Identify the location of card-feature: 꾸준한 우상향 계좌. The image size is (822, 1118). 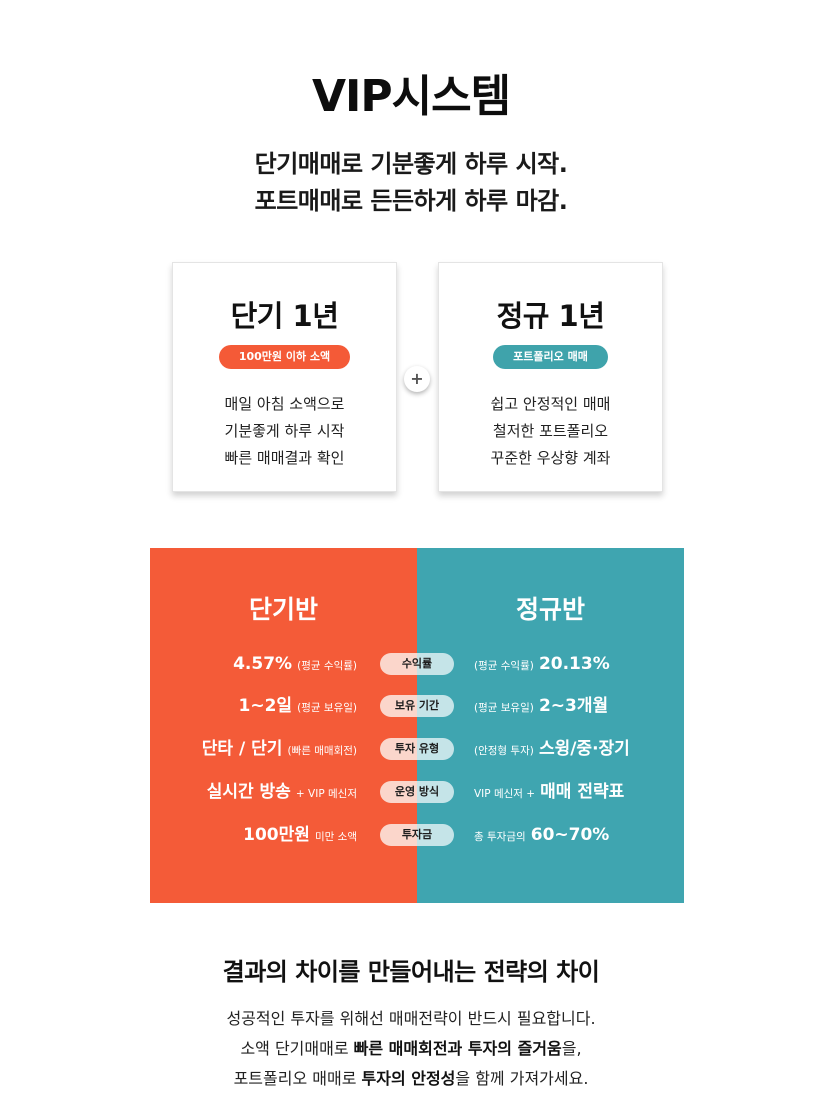
(550, 458).